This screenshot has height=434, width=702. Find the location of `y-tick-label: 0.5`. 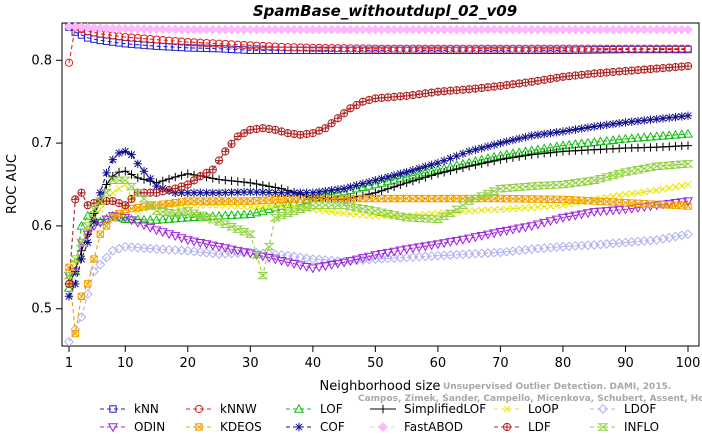

y-tick-label: 0.5 is located at coordinates (41, 309).